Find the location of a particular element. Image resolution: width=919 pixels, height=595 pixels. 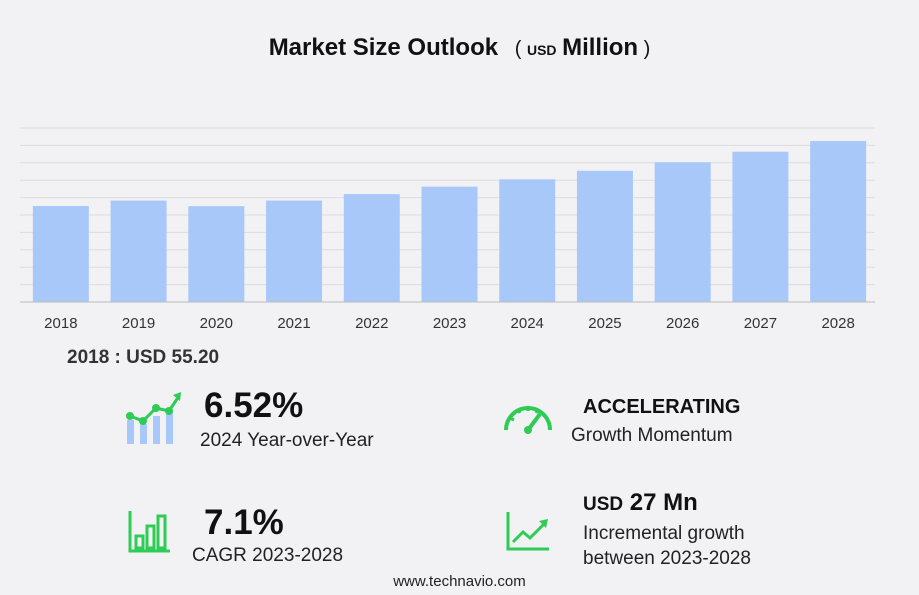

chart-title: Market Size Outlook ( USD Million ) is located at coordinates (459, 48).